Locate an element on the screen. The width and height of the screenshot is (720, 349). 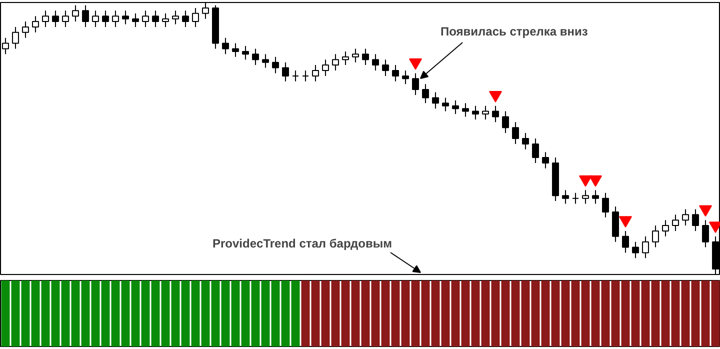
text: ProvidecTrend стал бардовым is located at coordinates (302, 243).